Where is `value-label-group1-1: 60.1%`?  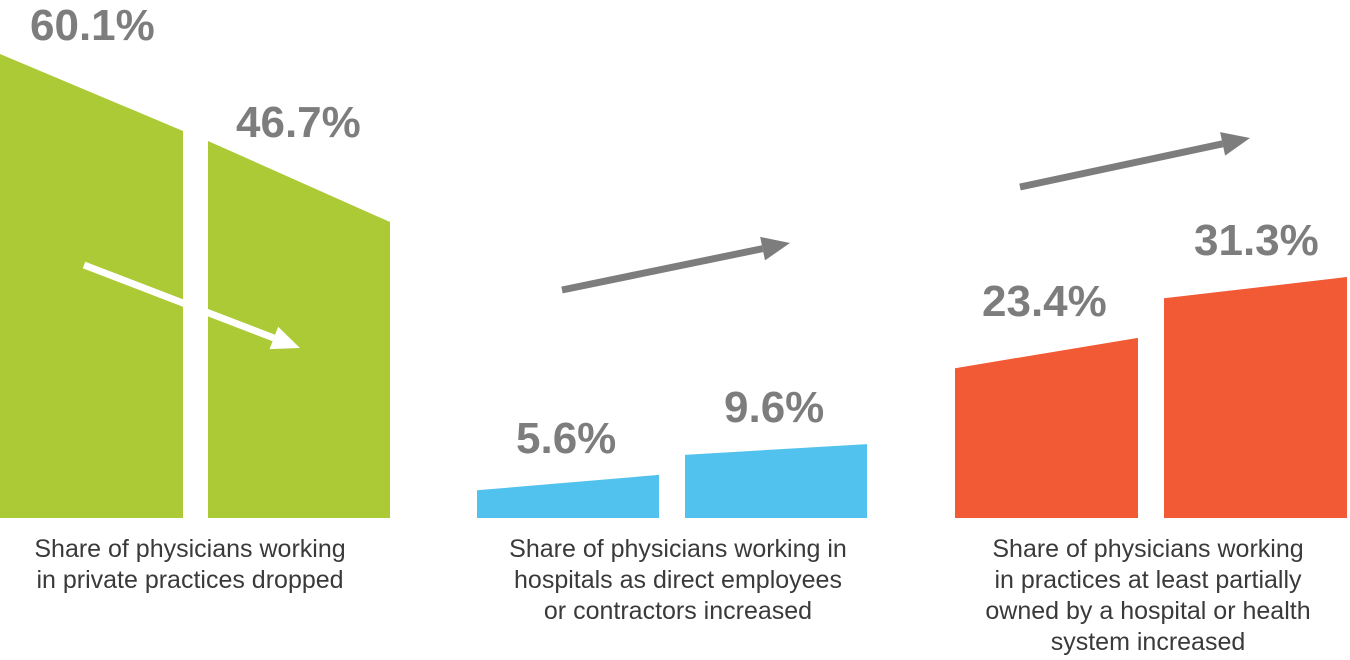
value-label-group1-1: 60.1% is located at coordinates (92, 25).